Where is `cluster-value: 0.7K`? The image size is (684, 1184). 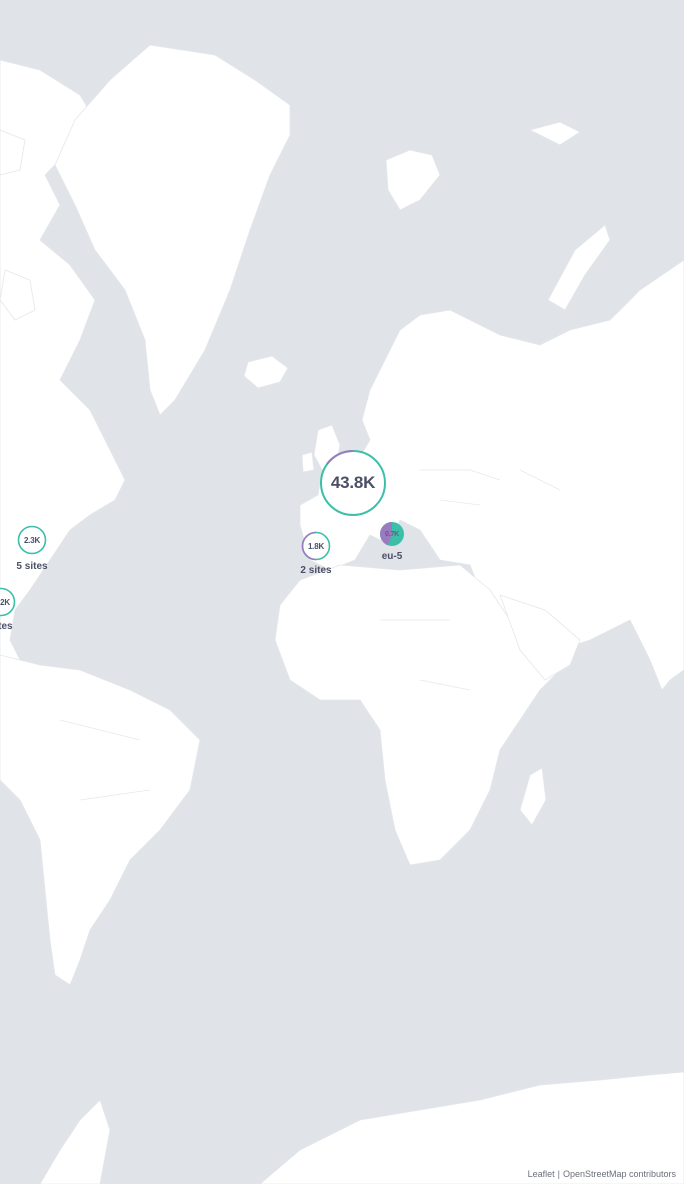
cluster-value: 0.7K is located at coordinates (392, 534).